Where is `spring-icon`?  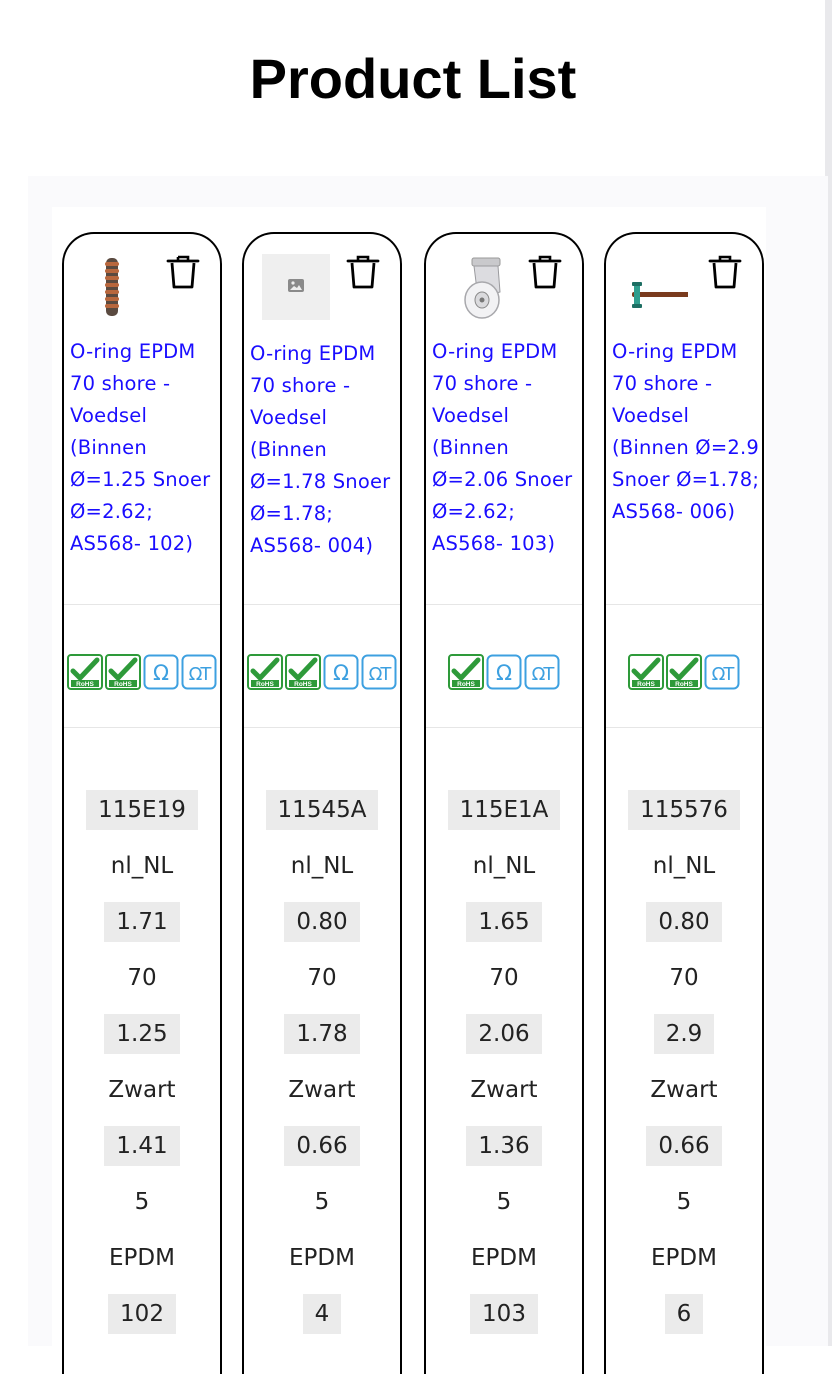 spring-icon is located at coordinates (112, 287).